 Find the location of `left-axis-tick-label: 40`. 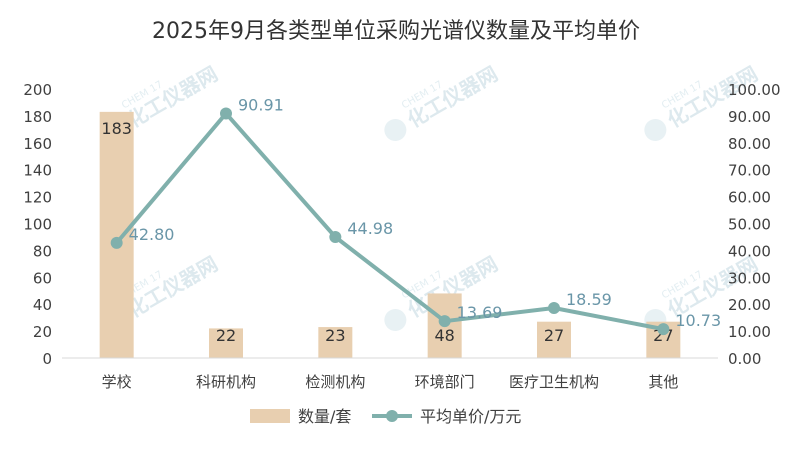

left-axis-tick-label: 40 is located at coordinates (42, 305).